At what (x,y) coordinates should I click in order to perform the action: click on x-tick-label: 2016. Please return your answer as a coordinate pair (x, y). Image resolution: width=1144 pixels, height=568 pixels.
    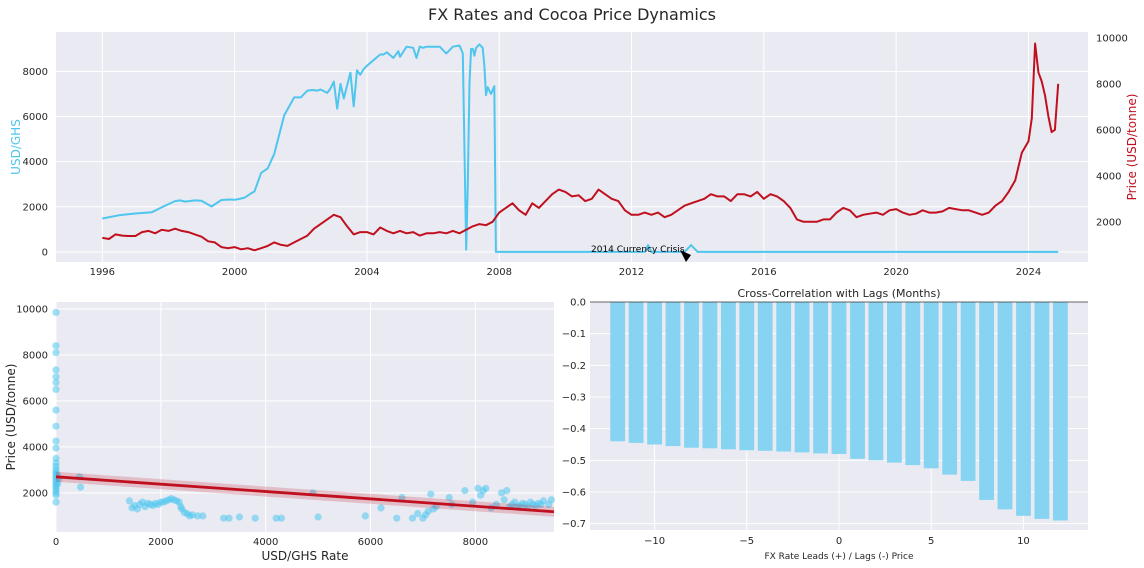
    Looking at the image, I should click on (763, 272).